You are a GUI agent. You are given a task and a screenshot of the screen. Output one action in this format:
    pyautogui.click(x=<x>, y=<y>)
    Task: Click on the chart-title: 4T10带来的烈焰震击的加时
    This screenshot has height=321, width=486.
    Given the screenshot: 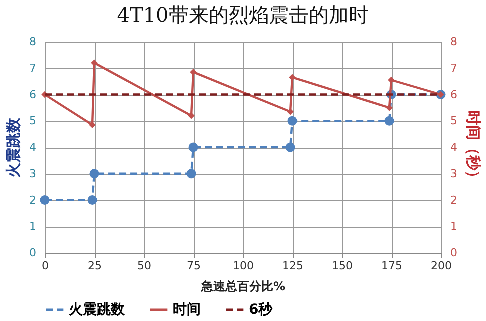 What is the action you would take?
    pyautogui.click(x=243, y=15)
    